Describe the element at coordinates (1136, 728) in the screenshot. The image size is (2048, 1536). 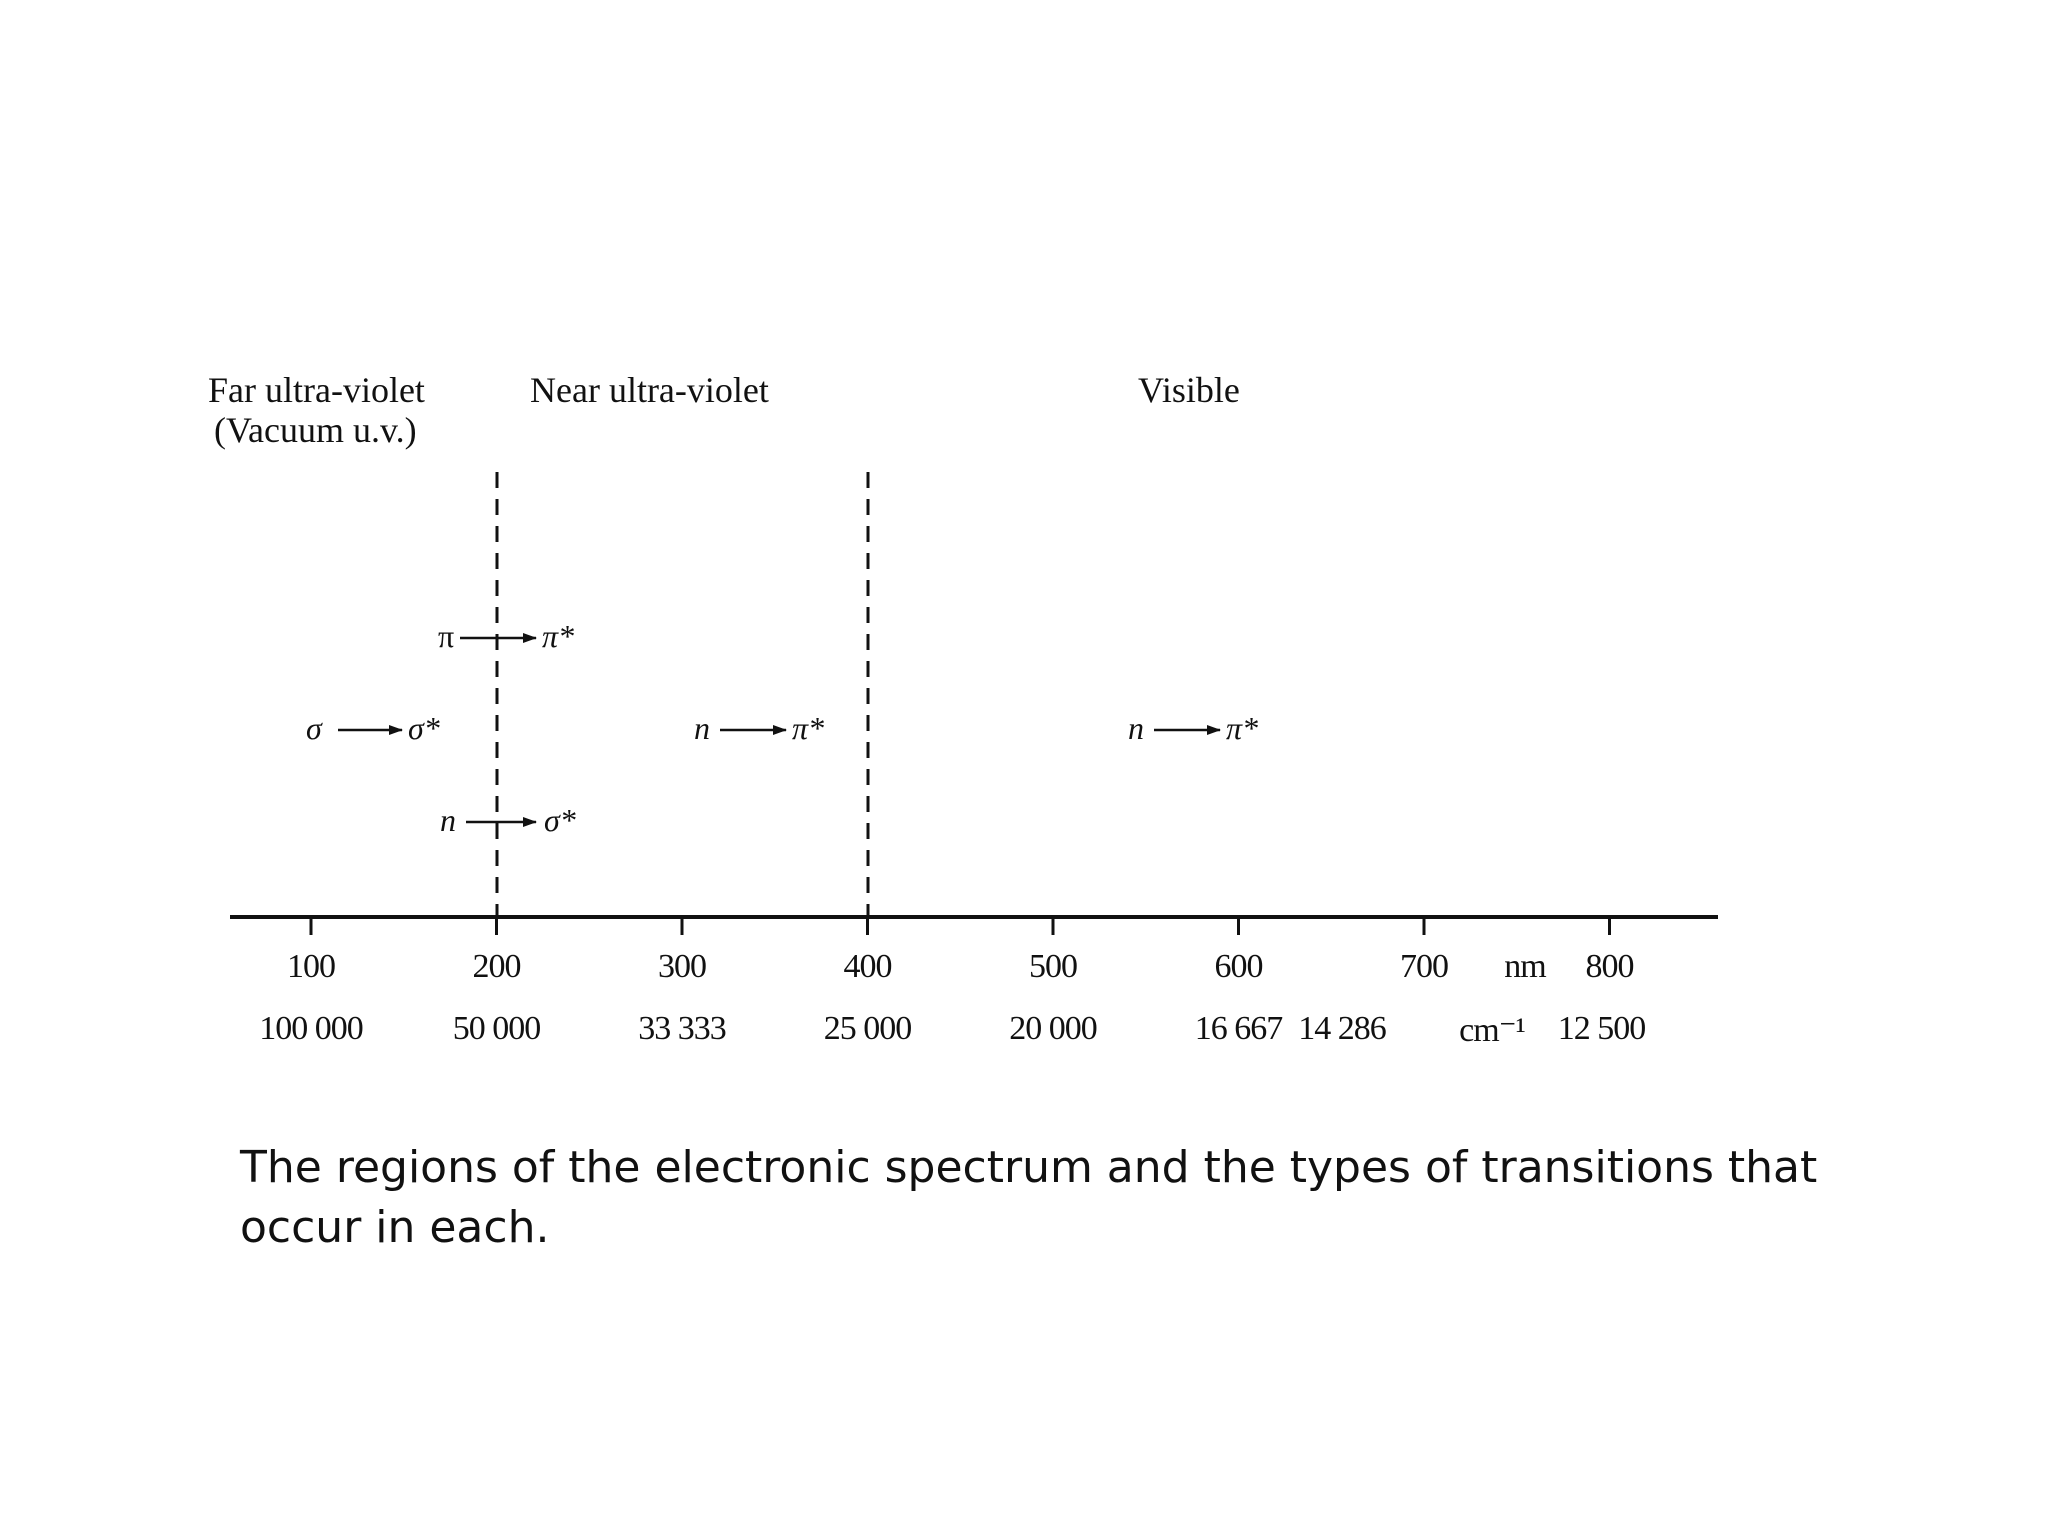
I see `n-pi-star-visible-from: n` at that location.